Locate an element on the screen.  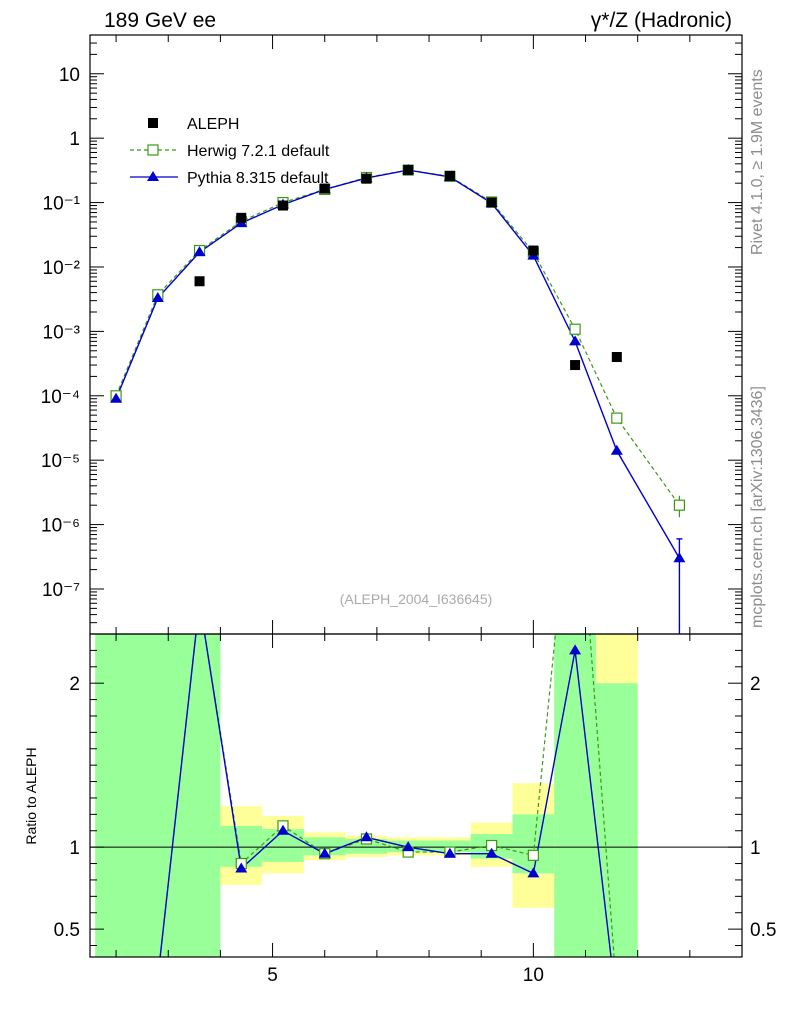
x-tick-label: 5 is located at coordinates (272, 975).